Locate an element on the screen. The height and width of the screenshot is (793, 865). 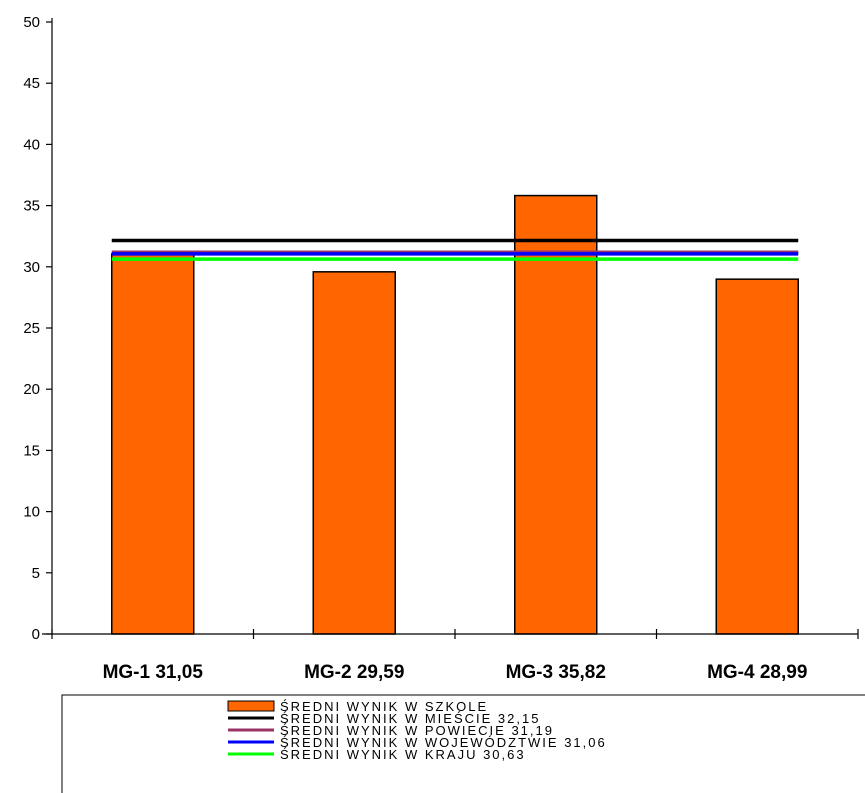
x-category-label: MG-1 31,05 is located at coordinates (153, 672).